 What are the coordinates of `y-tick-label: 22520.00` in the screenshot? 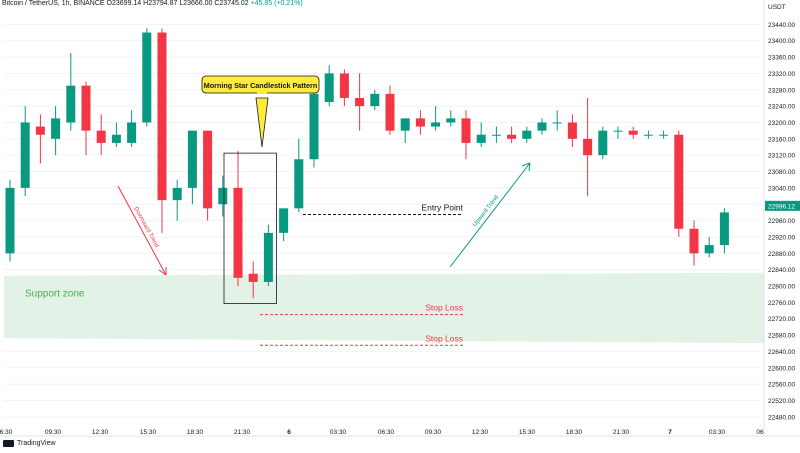 It's located at (781, 401).